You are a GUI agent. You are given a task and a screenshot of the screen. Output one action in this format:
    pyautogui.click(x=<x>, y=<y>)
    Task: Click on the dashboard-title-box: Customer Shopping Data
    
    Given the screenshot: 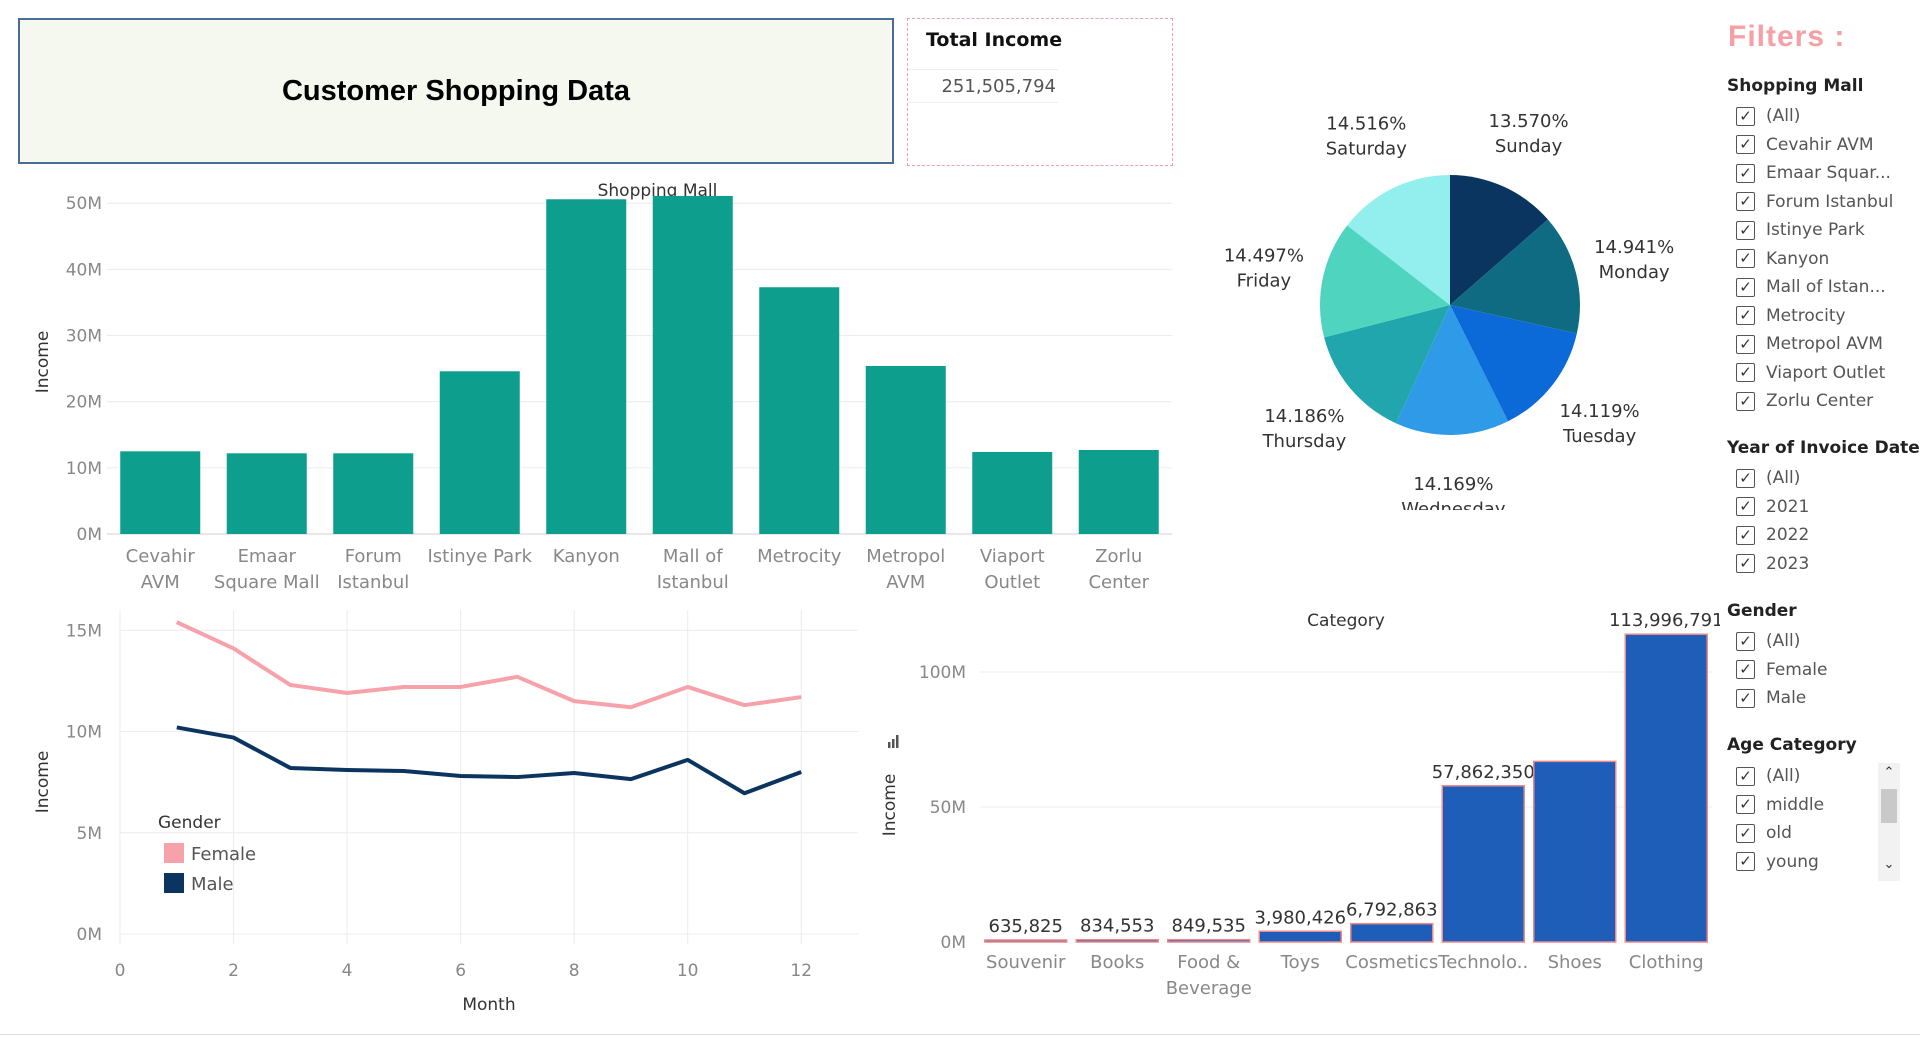 What is the action you would take?
    pyautogui.click(x=456, y=91)
    